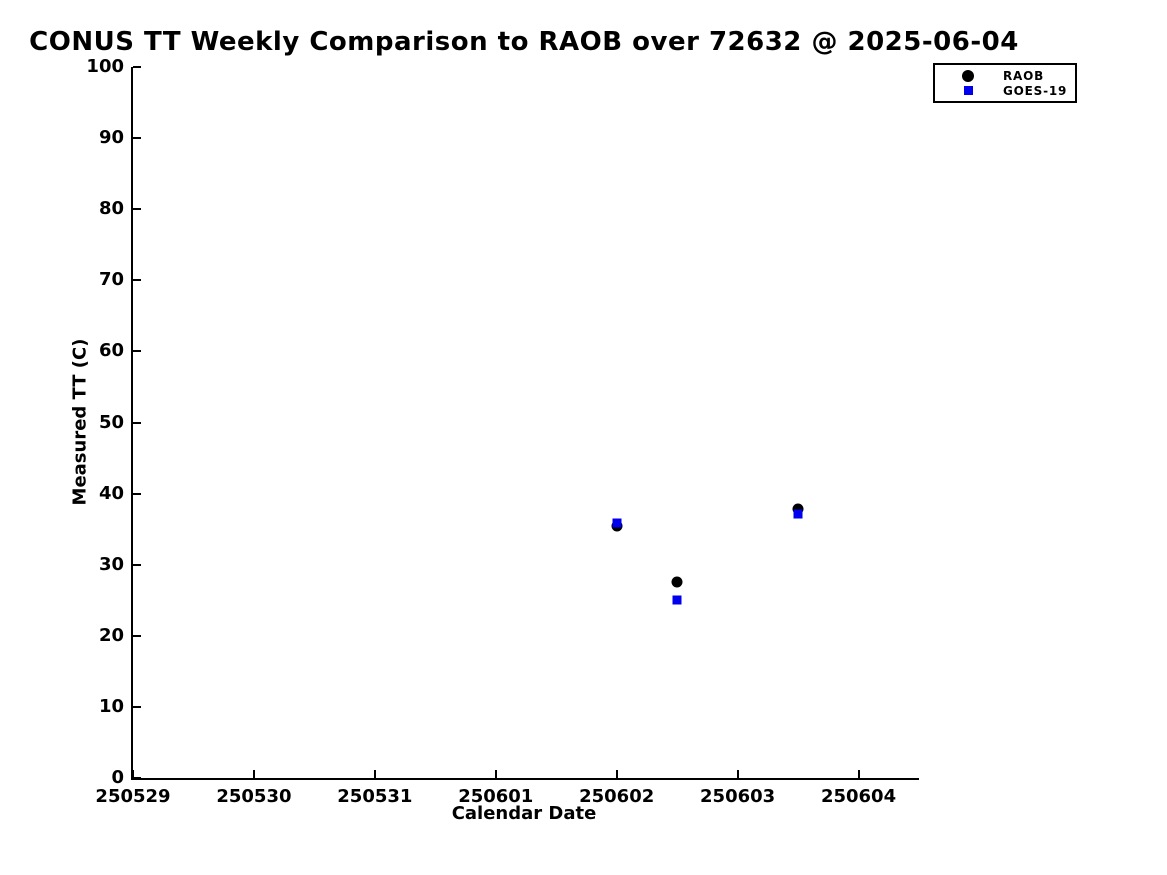  What do you see at coordinates (111, 138) in the screenshot?
I see `y-tick-label: 90` at bounding box center [111, 138].